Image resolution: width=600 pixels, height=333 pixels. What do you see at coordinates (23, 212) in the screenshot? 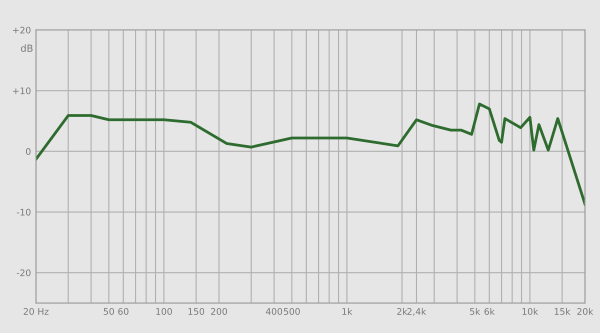
I see `y-tick-label: -10` at bounding box center [23, 212].